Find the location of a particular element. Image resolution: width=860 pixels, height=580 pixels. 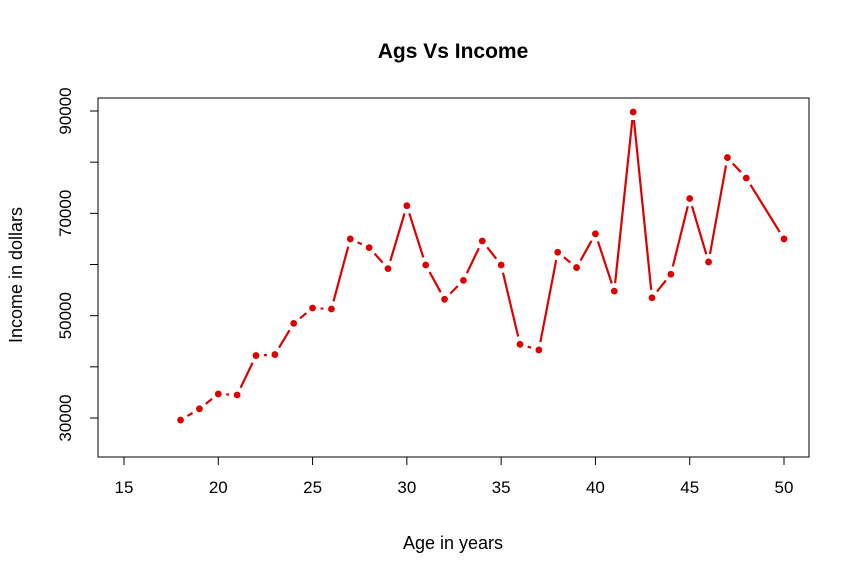

y-tick-label: 50000 is located at coordinates (65, 315).